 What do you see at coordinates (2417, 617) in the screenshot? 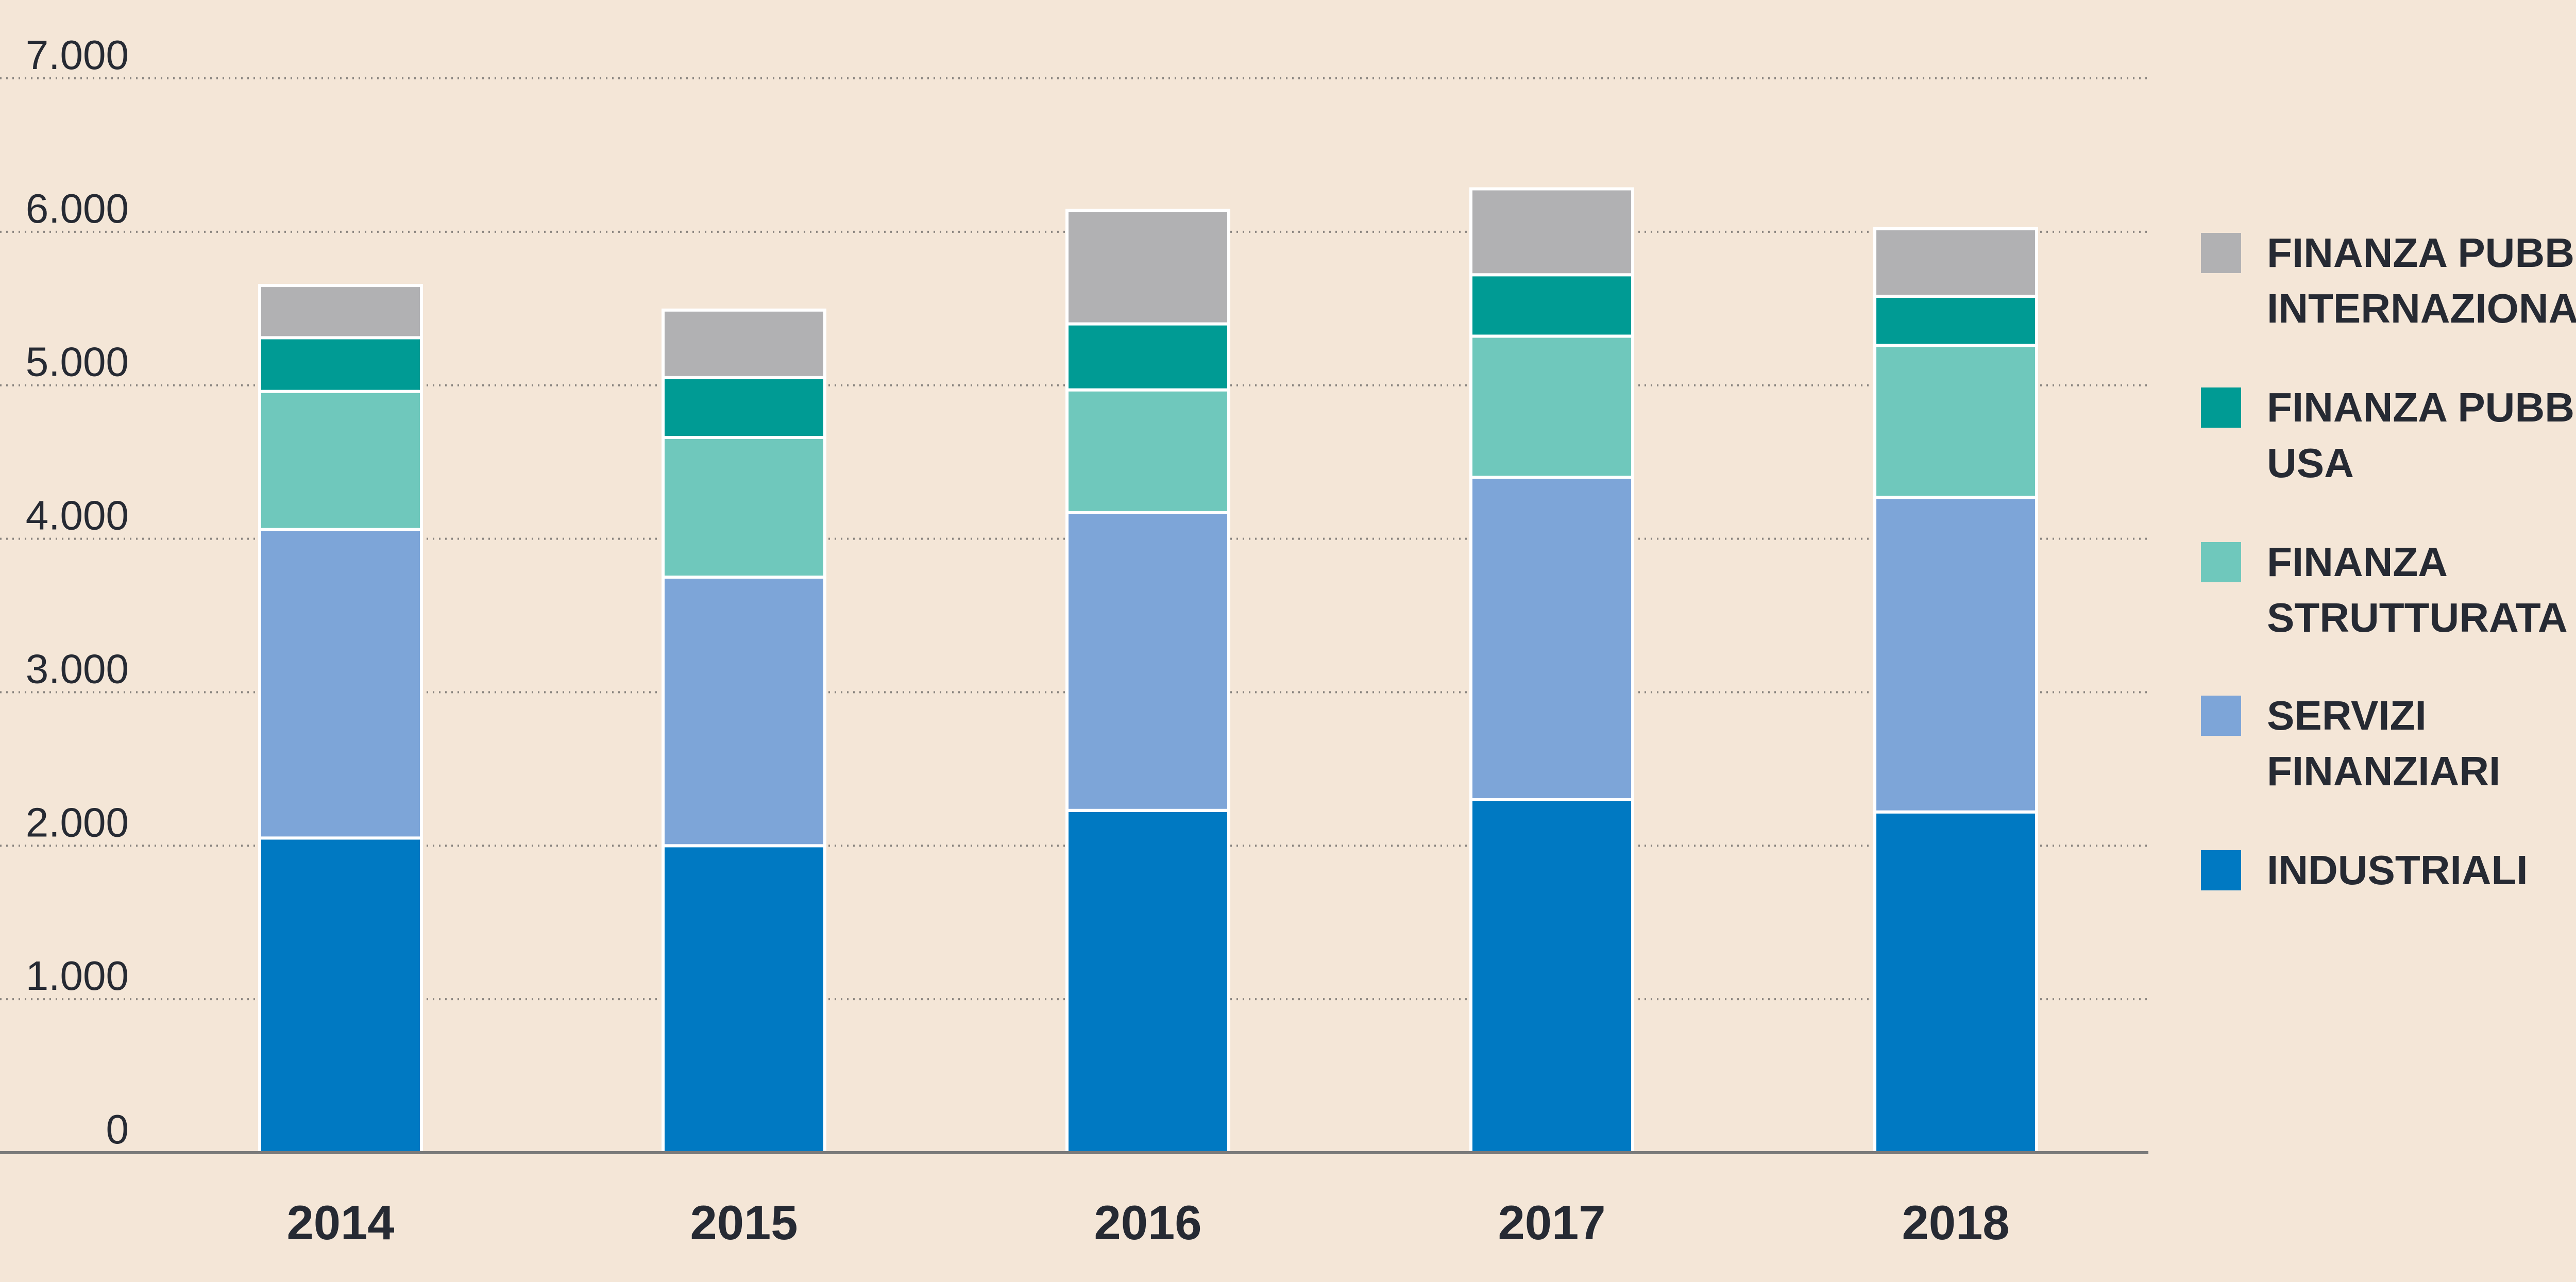
I see `legend-label: STRUTTURATA` at bounding box center [2417, 617].